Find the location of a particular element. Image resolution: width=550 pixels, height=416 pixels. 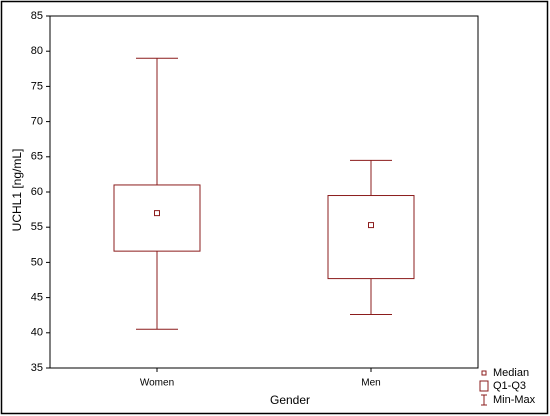

x-tick-label: Women is located at coordinates (157, 383).